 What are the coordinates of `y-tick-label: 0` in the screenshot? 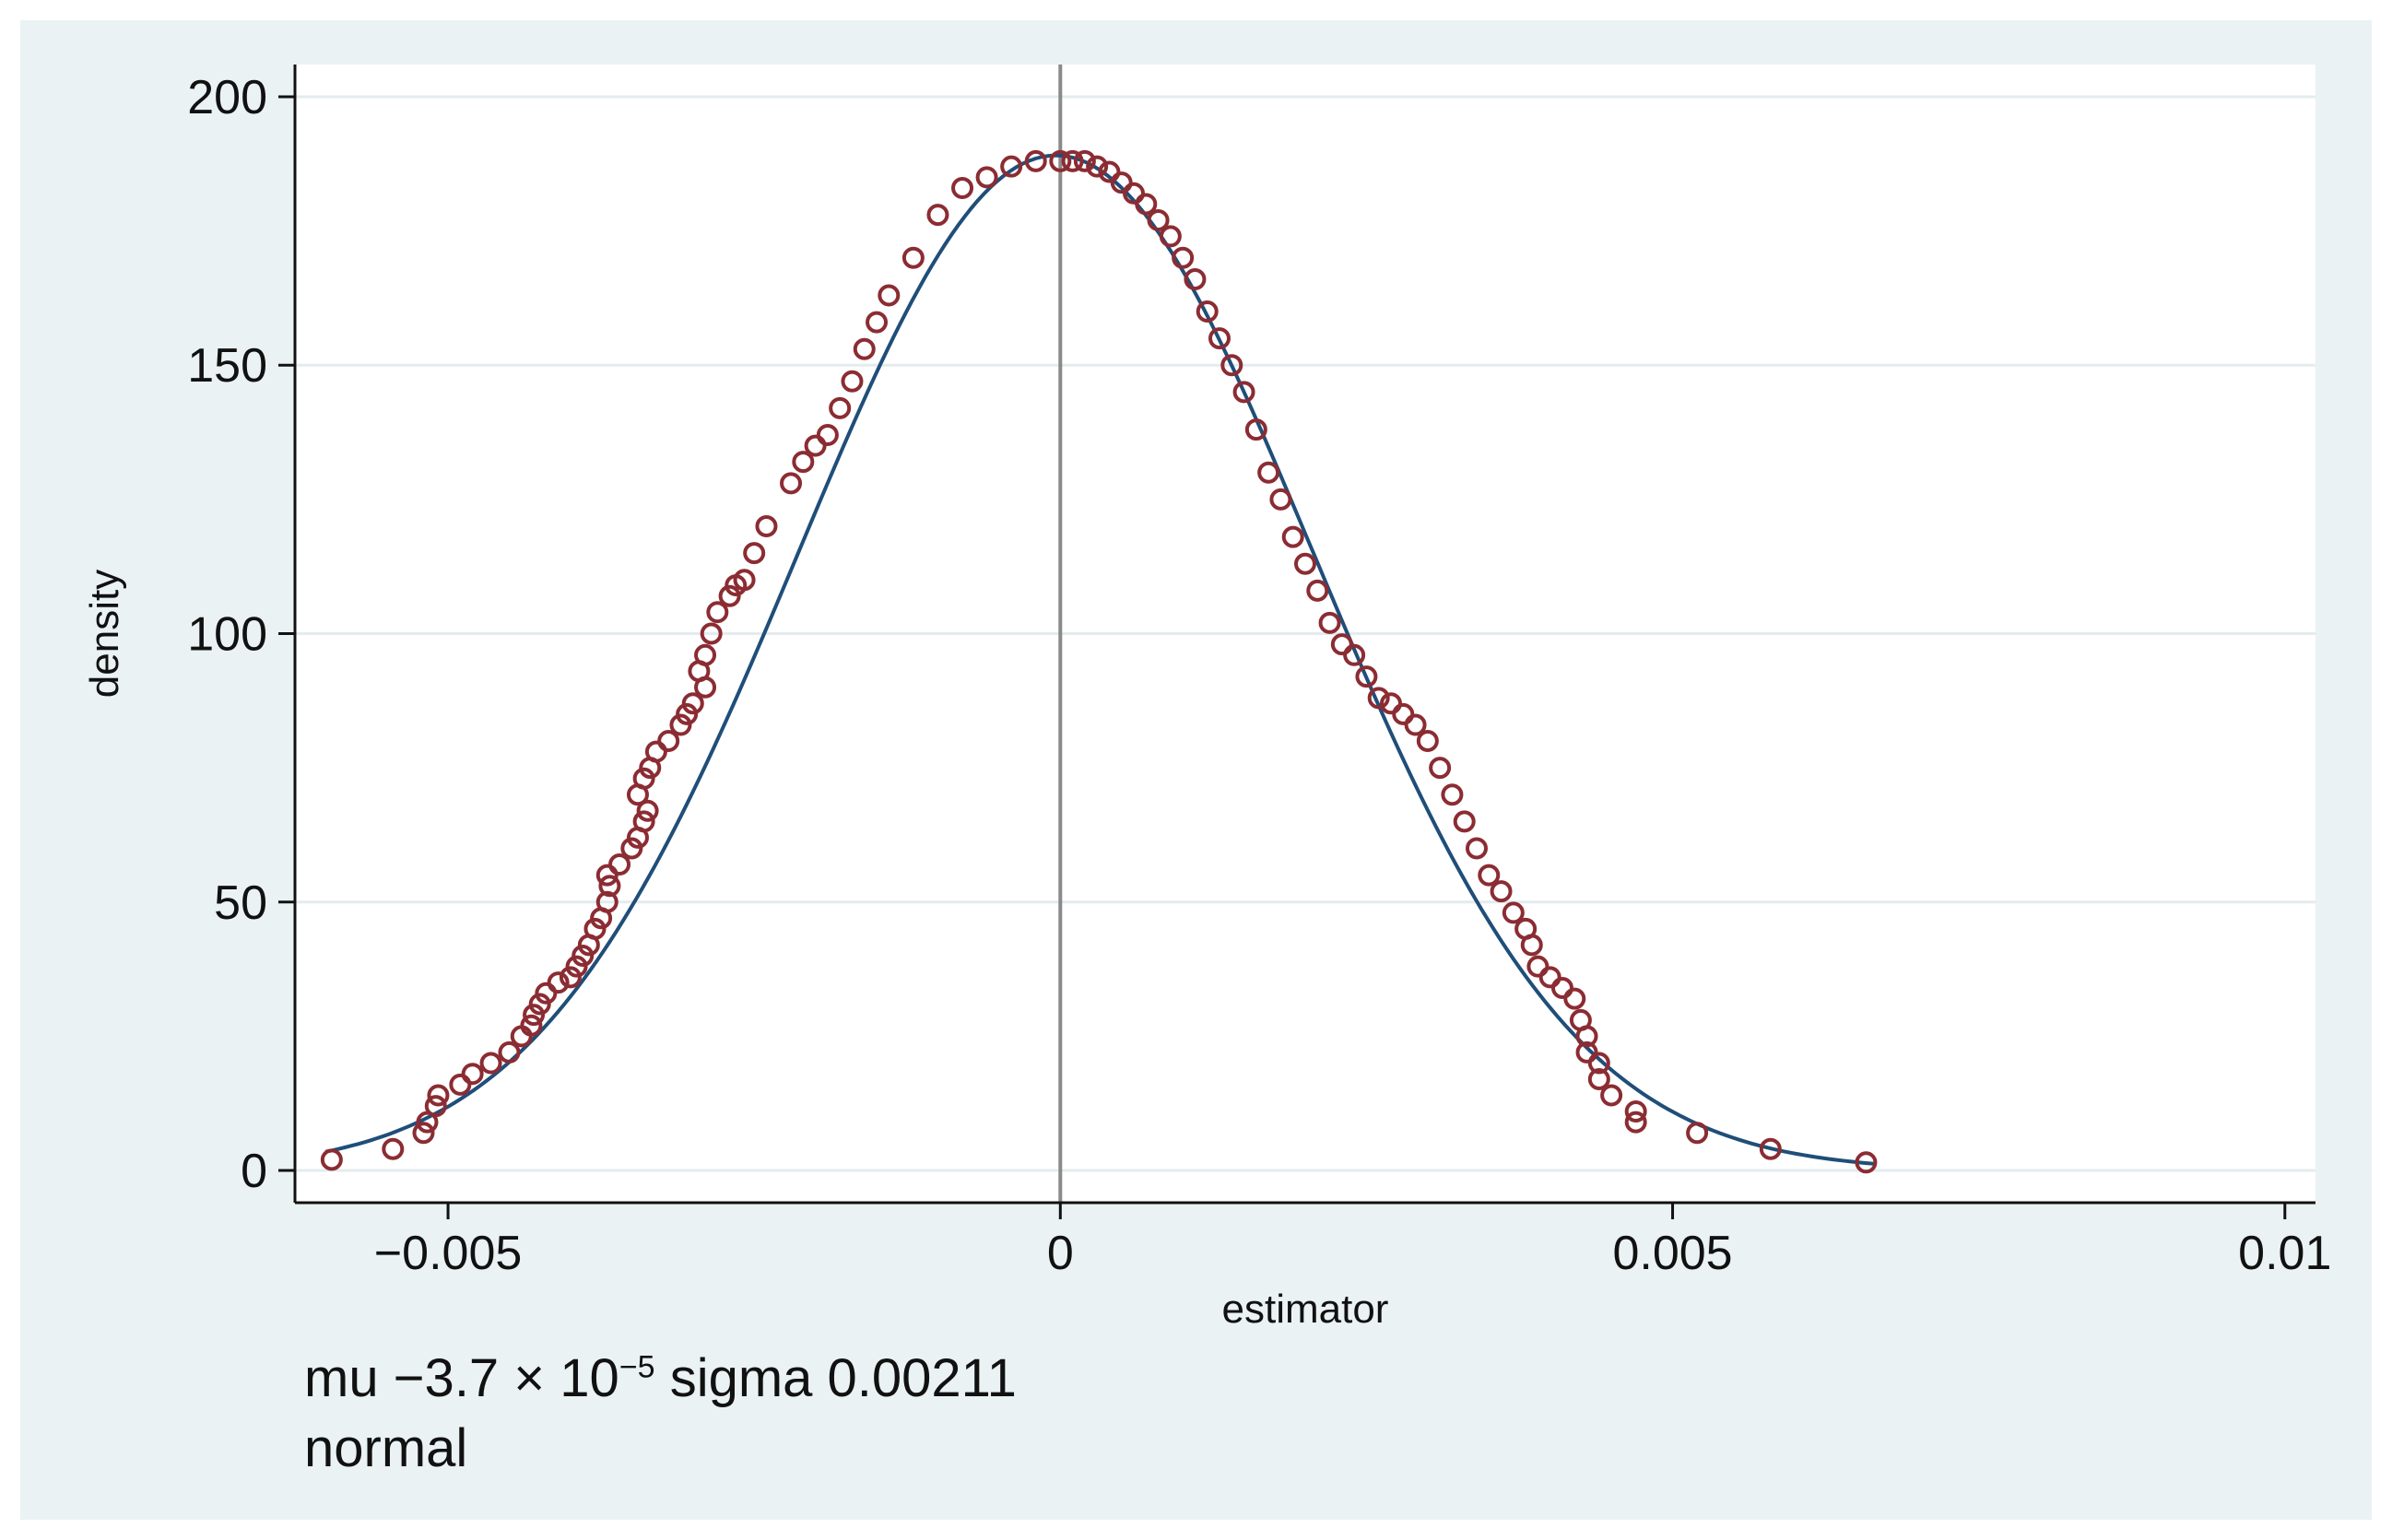 It's located at (254, 1171).